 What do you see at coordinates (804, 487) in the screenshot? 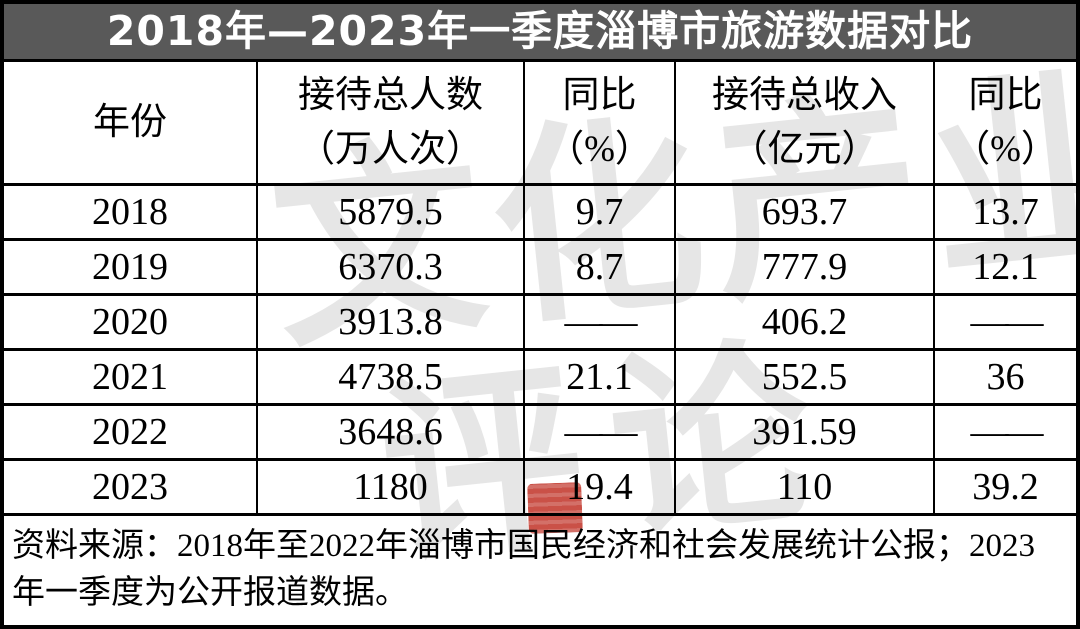
I see `cell-revenue: 110` at bounding box center [804, 487].